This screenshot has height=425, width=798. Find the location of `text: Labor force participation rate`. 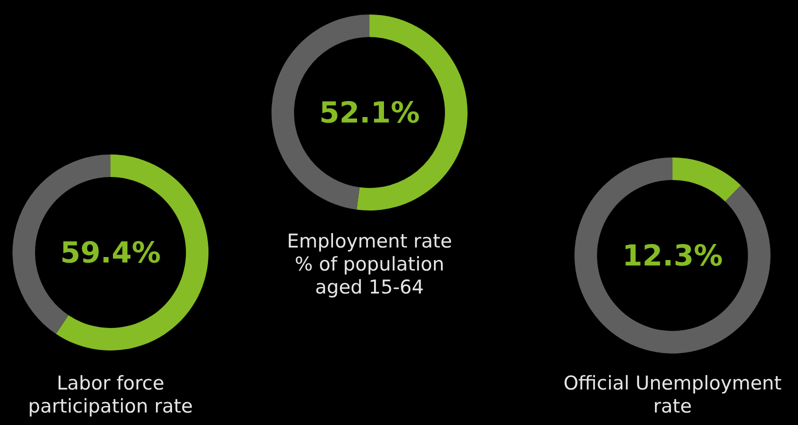

text: Labor force participation rate is located at coordinates (110, 395).